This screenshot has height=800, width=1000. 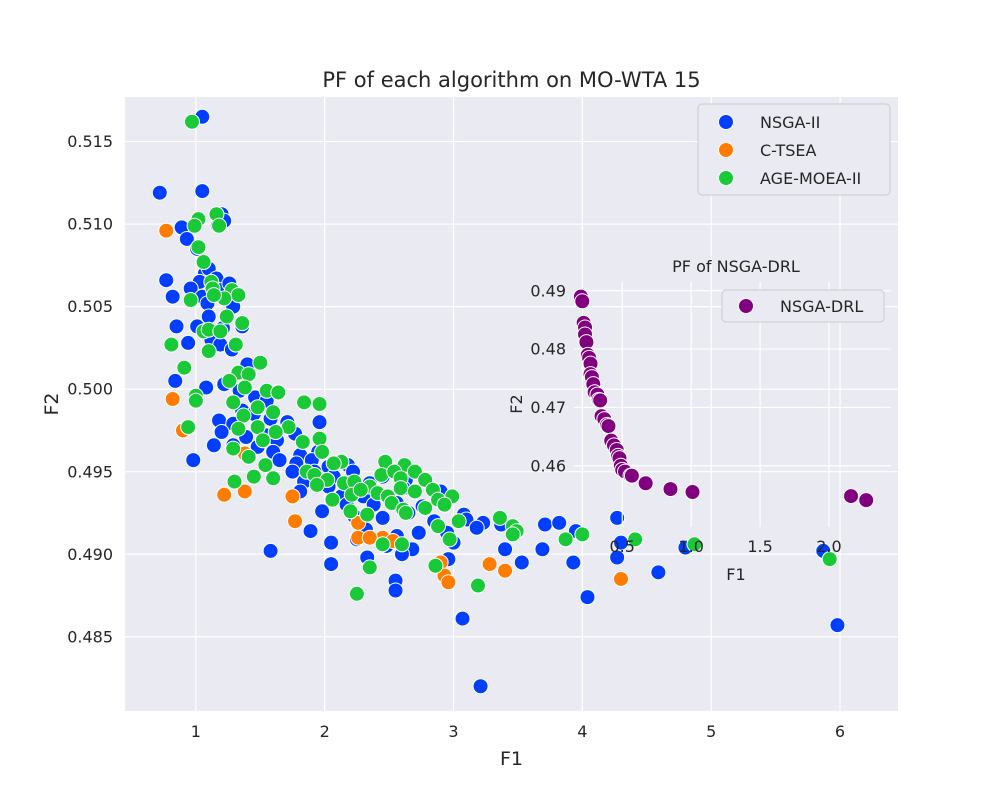 I want to click on main-x-tick-label: 3, so click(x=453, y=731).